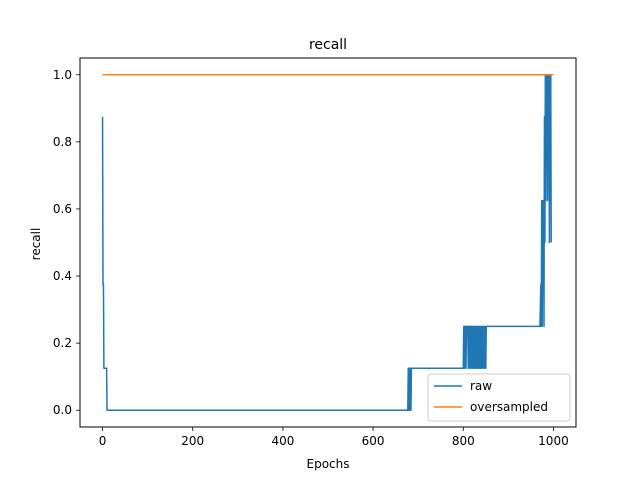  I want to click on y-tick-label: 0.2, so click(62, 343).